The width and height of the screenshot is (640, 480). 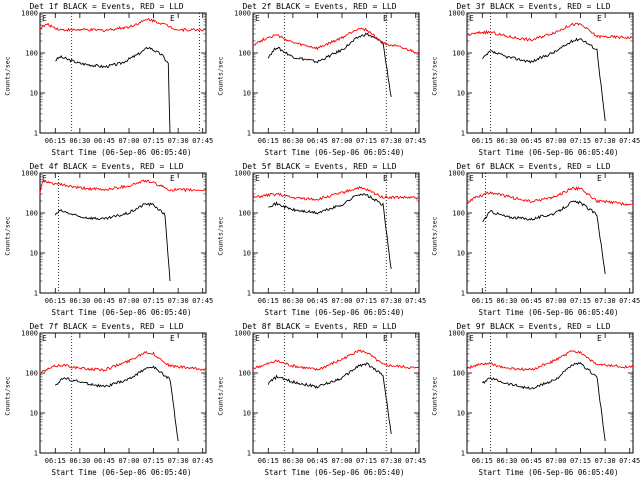 I want to click on panel-title: Det 2f BLACK = Events, RED = LLD, so click(x=319, y=6).